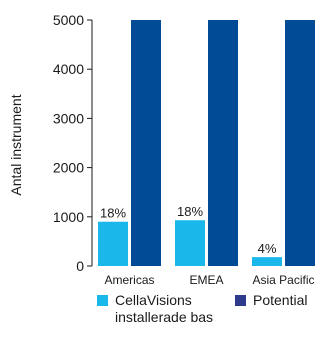  I want to click on y-tick-label: 3000, so click(68, 118).